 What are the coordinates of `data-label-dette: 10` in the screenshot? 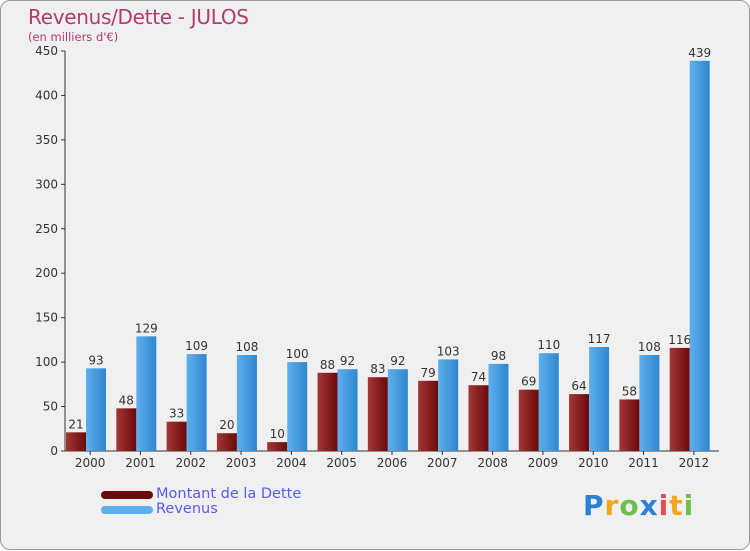 It's located at (277, 434).